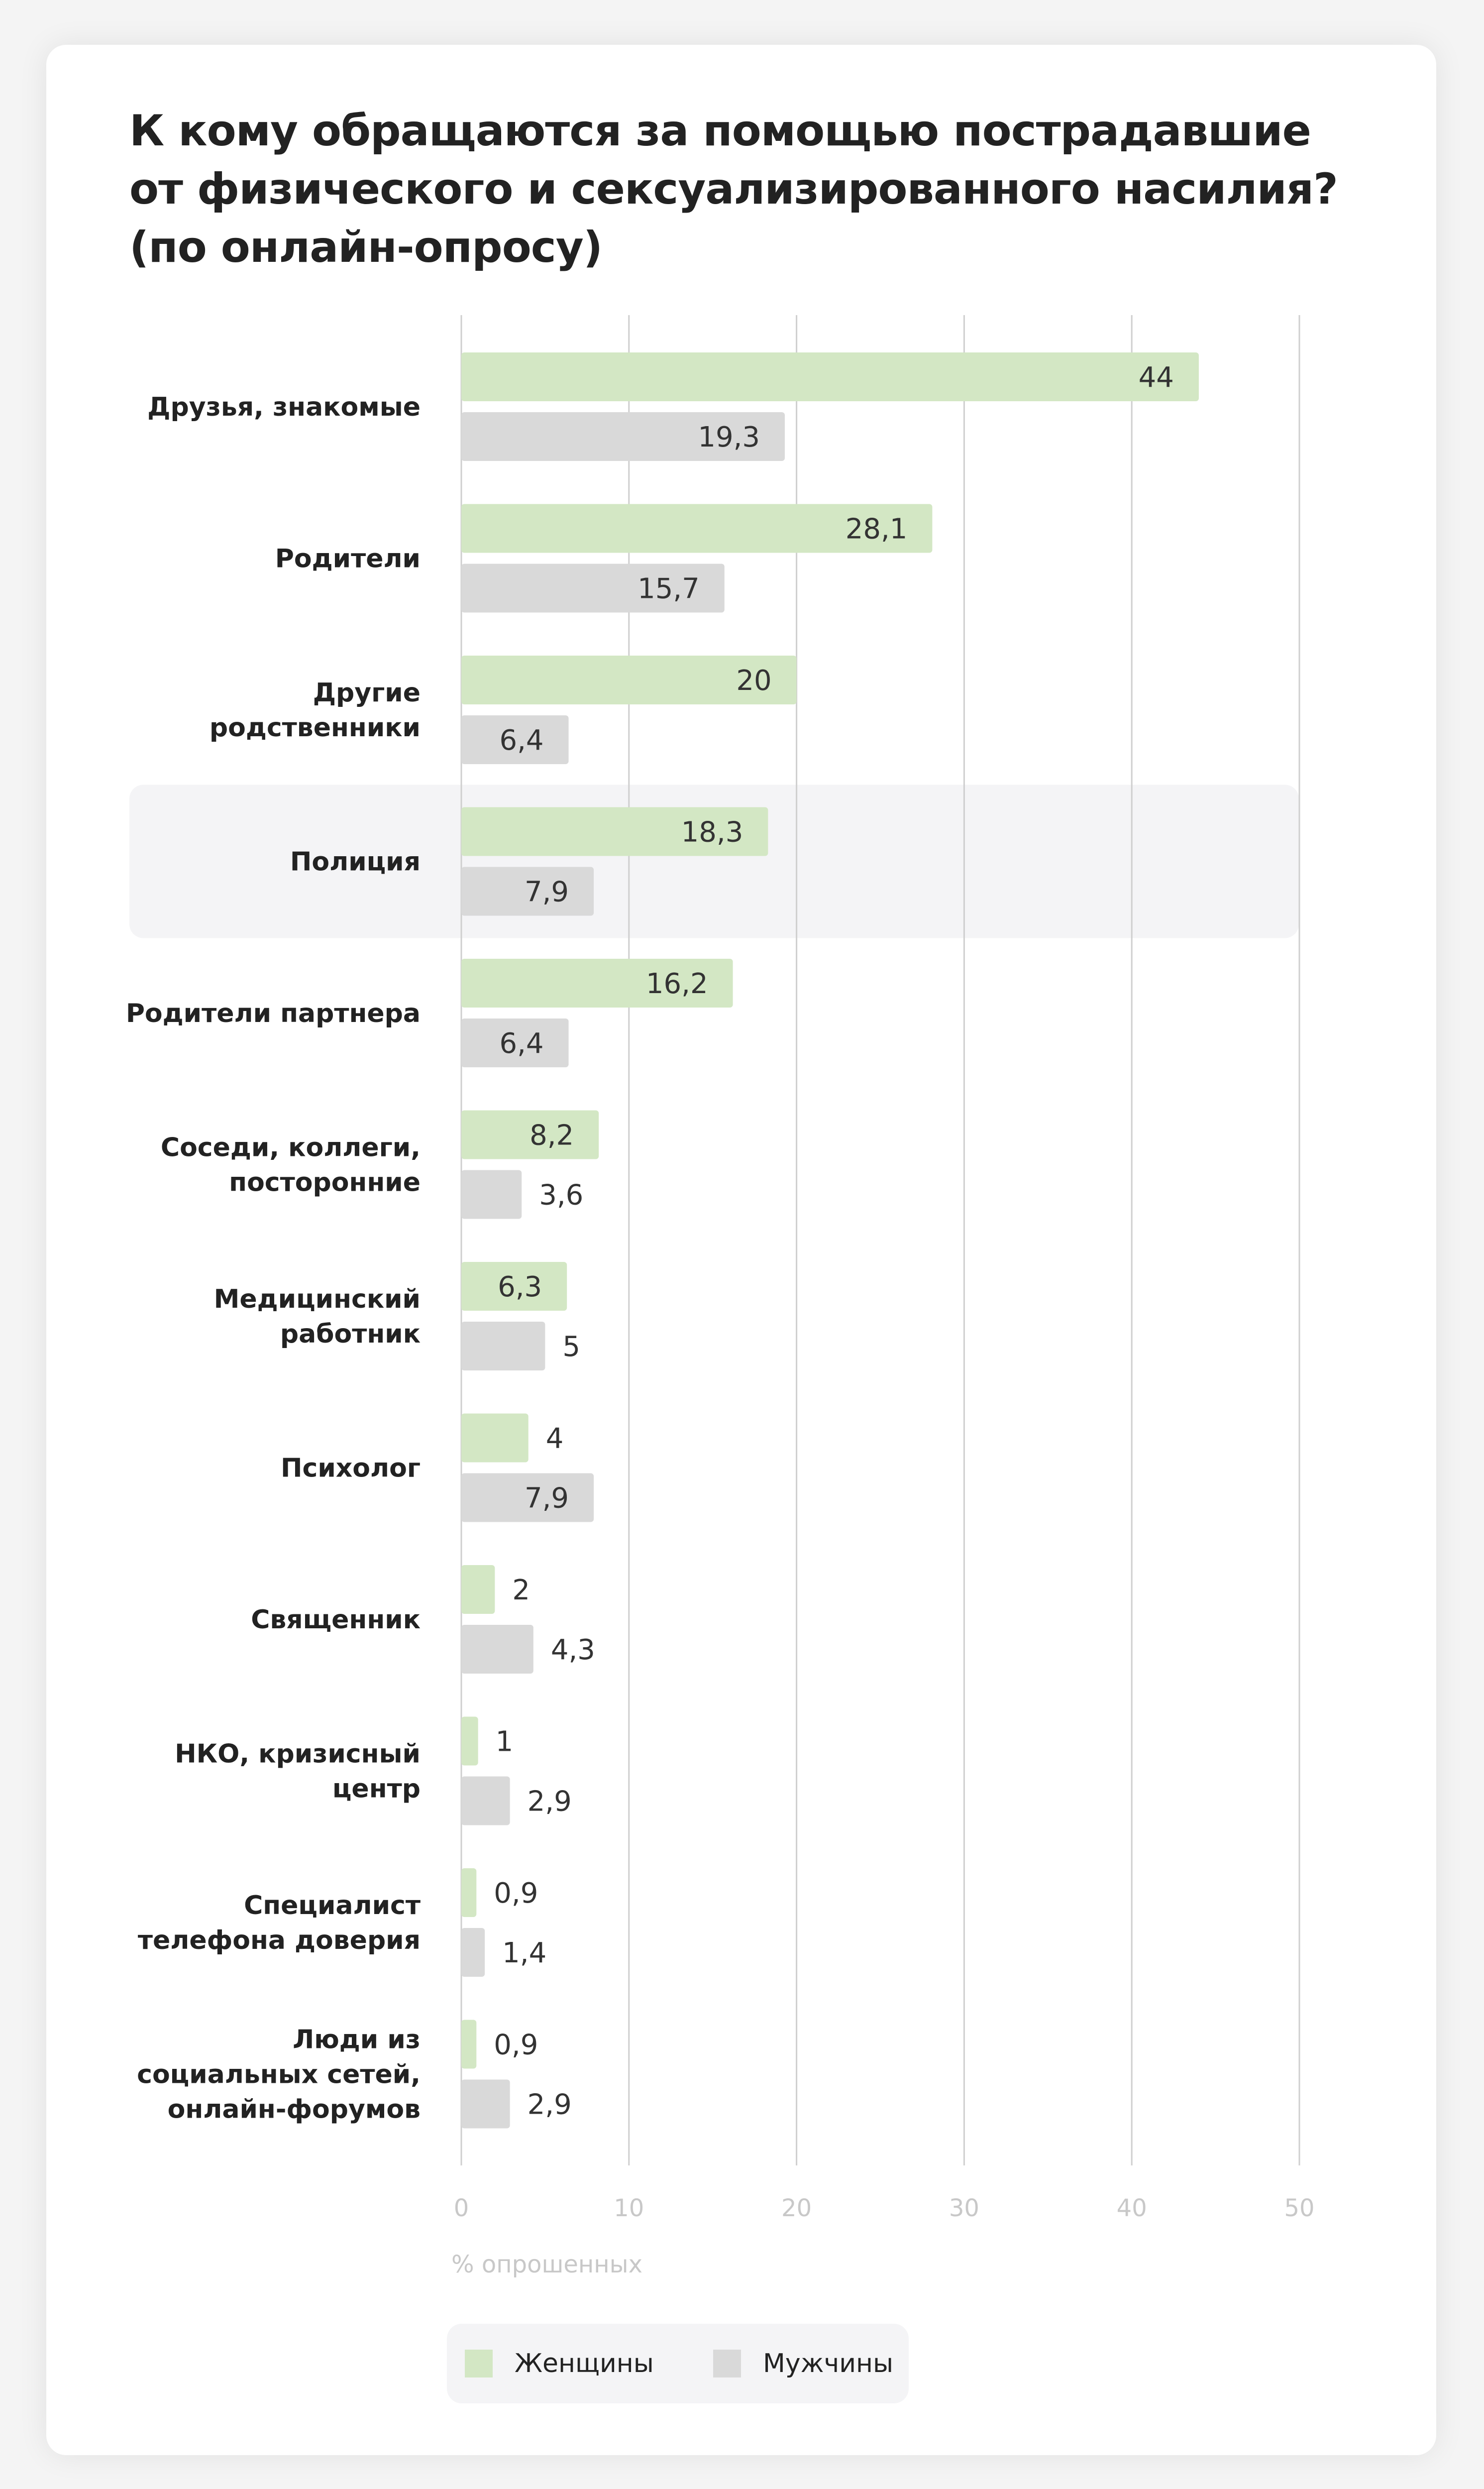  I want to click on x-tick-label: 50, so click(1299, 2208).